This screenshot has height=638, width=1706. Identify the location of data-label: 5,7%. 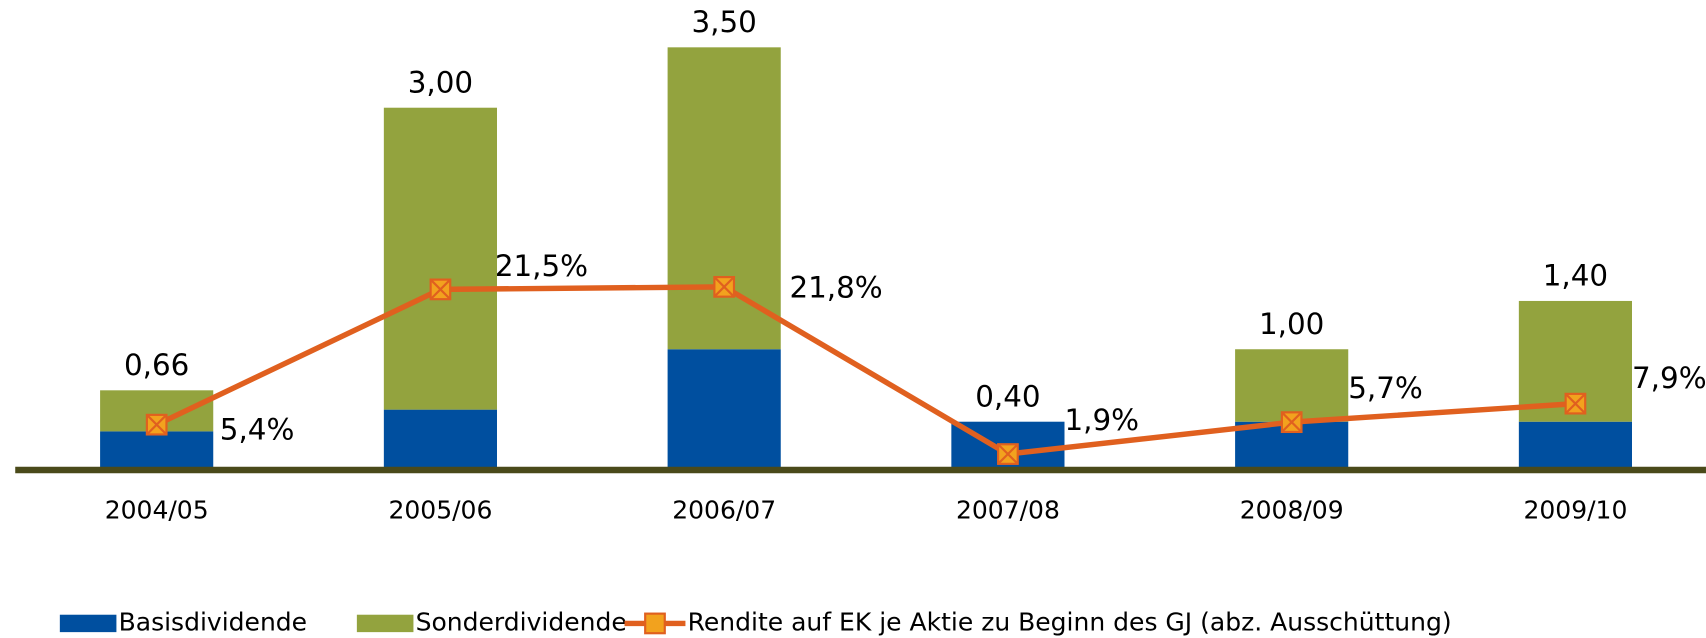
(1385, 388).